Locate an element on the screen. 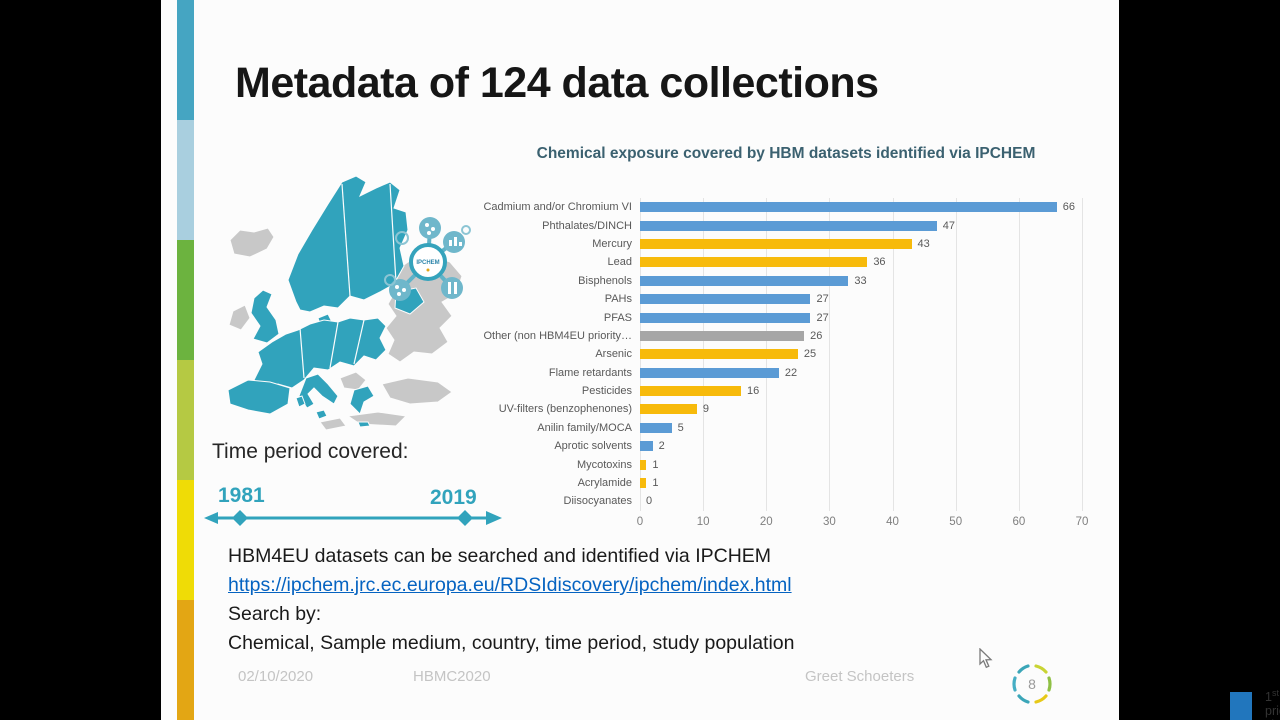 The image size is (1280, 720). map-active-countries is located at coordinates (326, 301).